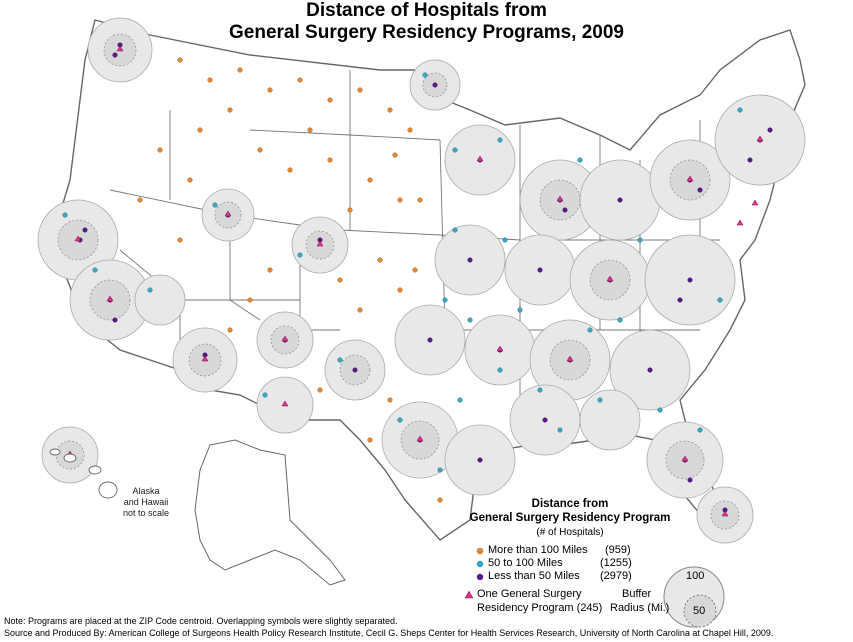 The height and width of the screenshot is (642, 853). I want to click on legend-label-50-to-100: 50 to 100 Miles, so click(525, 563).